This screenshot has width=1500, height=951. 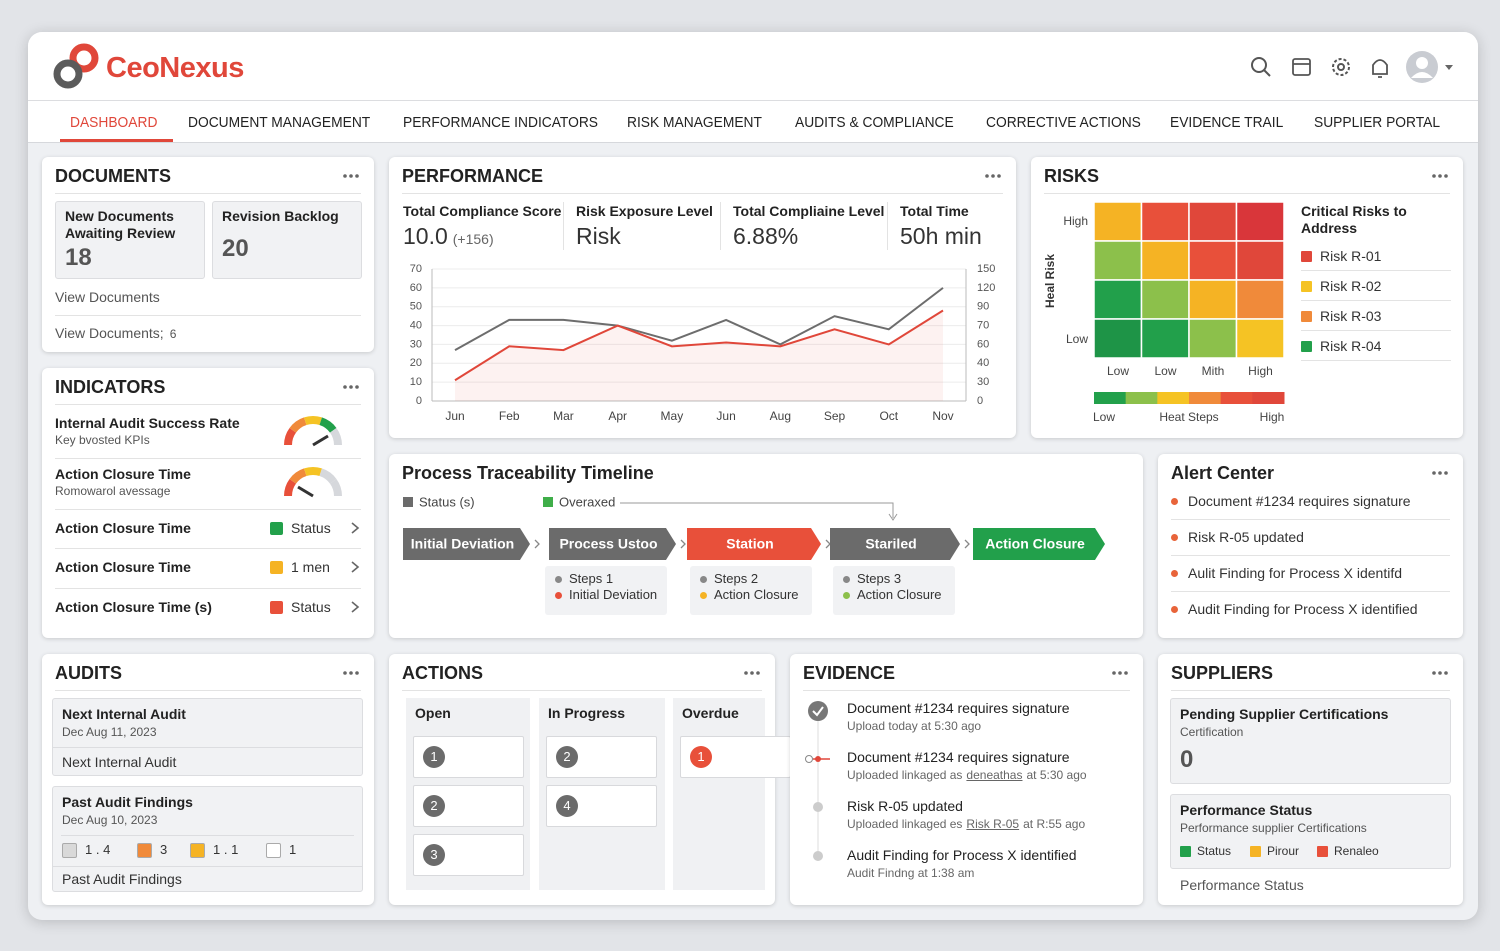 I want to click on alert-text: Document #1234 requires signature, so click(x=1299, y=501).